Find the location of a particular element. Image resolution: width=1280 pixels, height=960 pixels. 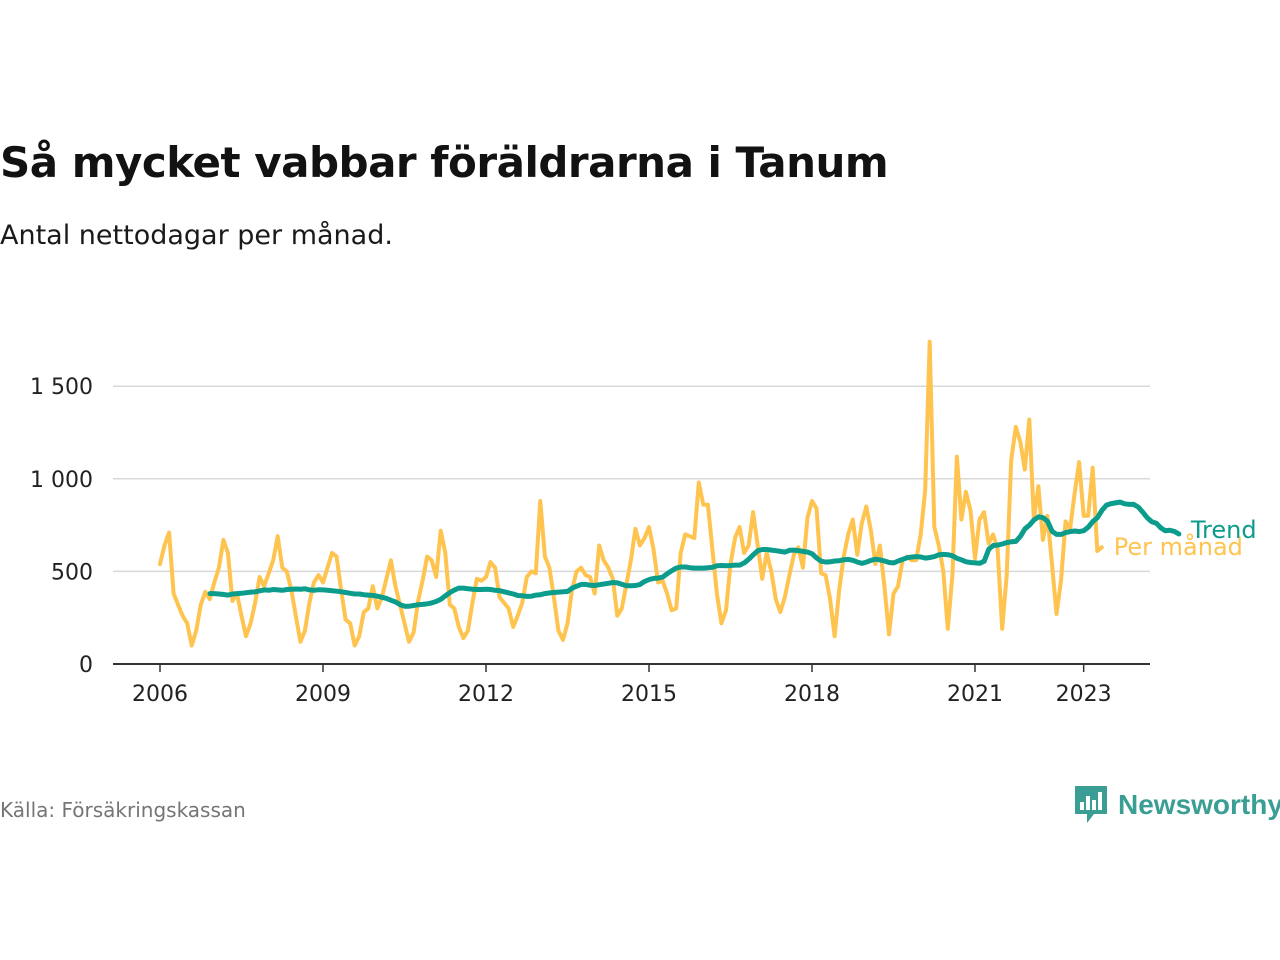

x-tick-label: 2023 is located at coordinates (1084, 694).